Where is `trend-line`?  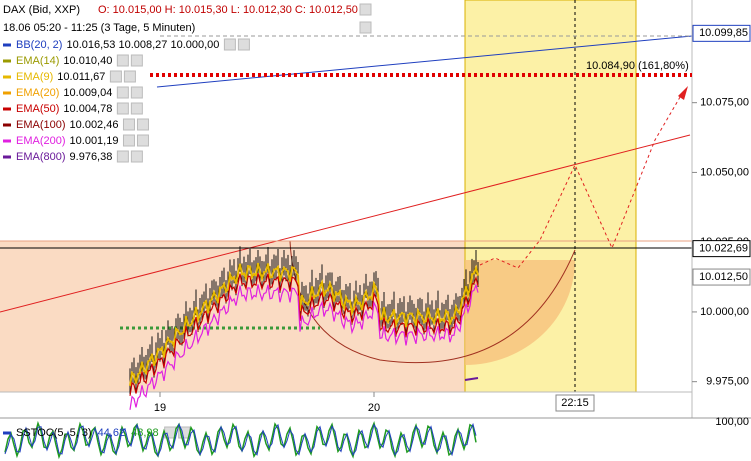 trend-line is located at coordinates (424, 61).